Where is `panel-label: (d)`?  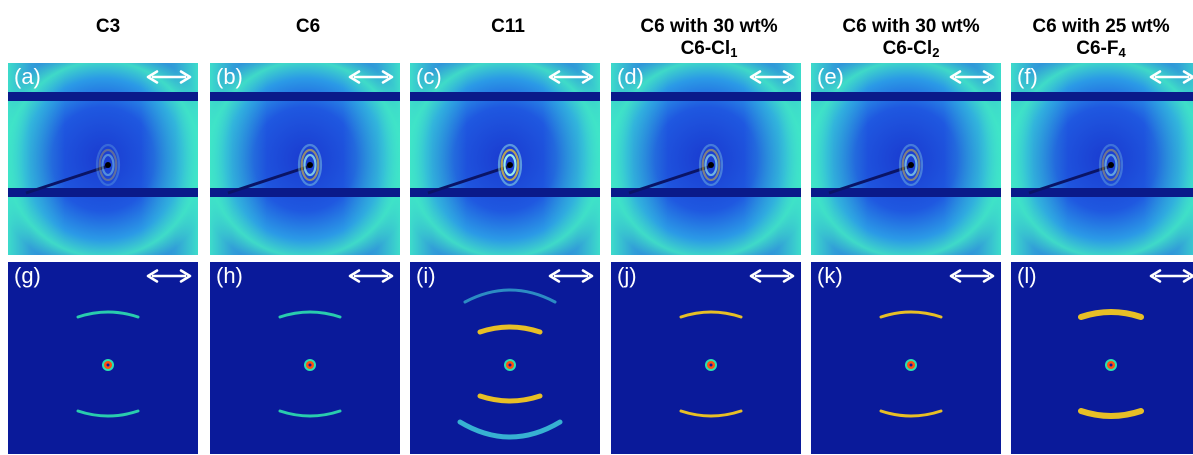
panel-label: (d) is located at coordinates (630, 76).